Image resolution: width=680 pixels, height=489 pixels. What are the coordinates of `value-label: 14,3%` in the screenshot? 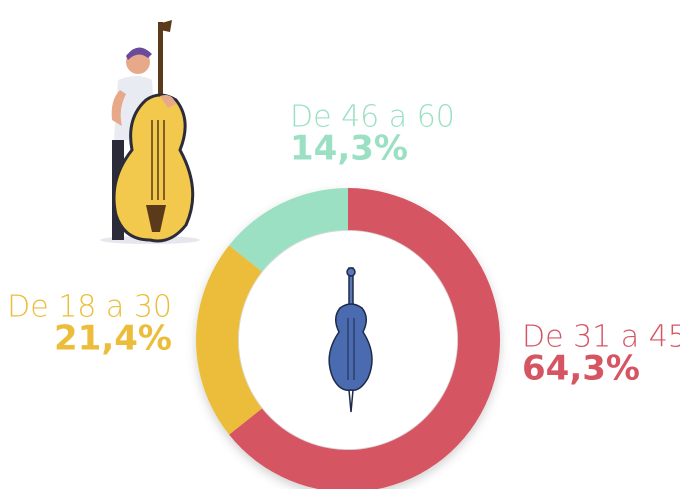 It's located at (349, 149).